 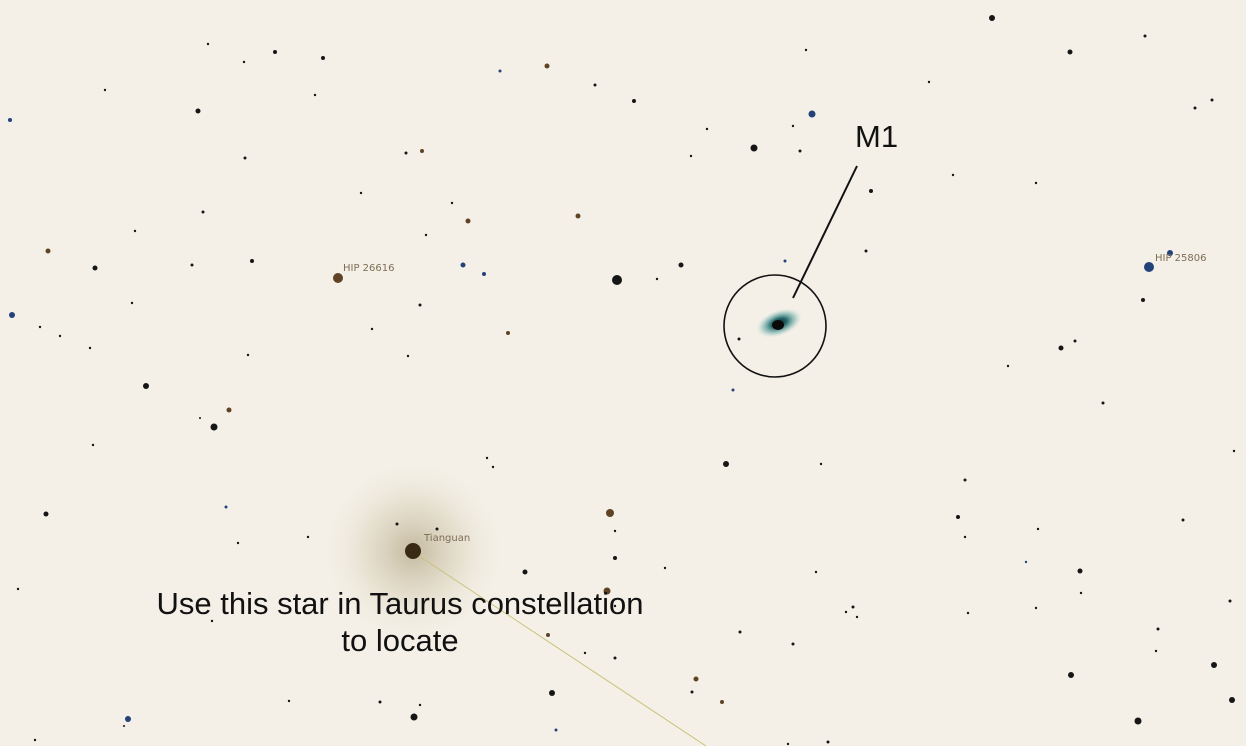 I want to click on tianguan-star, so click(x=413, y=551).